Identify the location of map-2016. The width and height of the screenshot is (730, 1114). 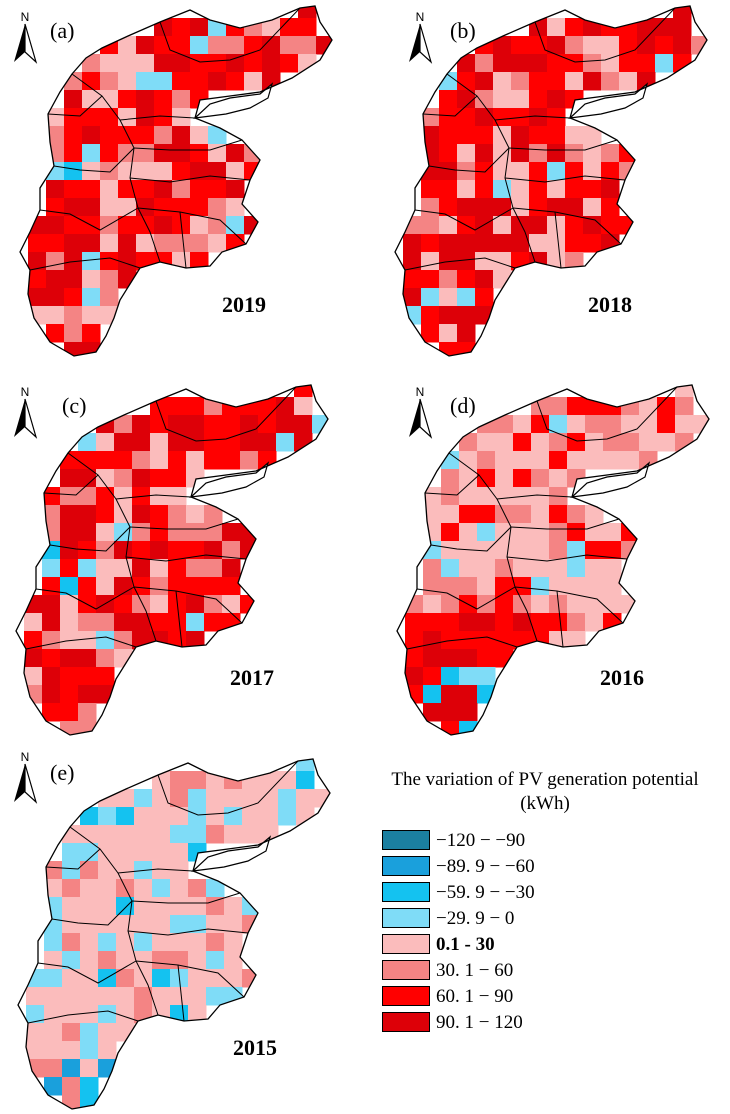
(553, 560).